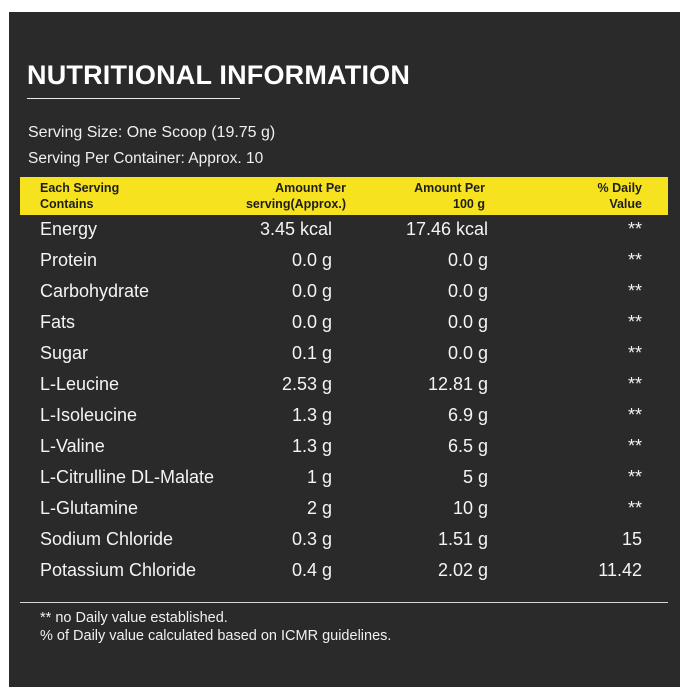  Describe the element at coordinates (72, 446) in the screenshot. I see `nutrient-name: L-Valine` at that location.